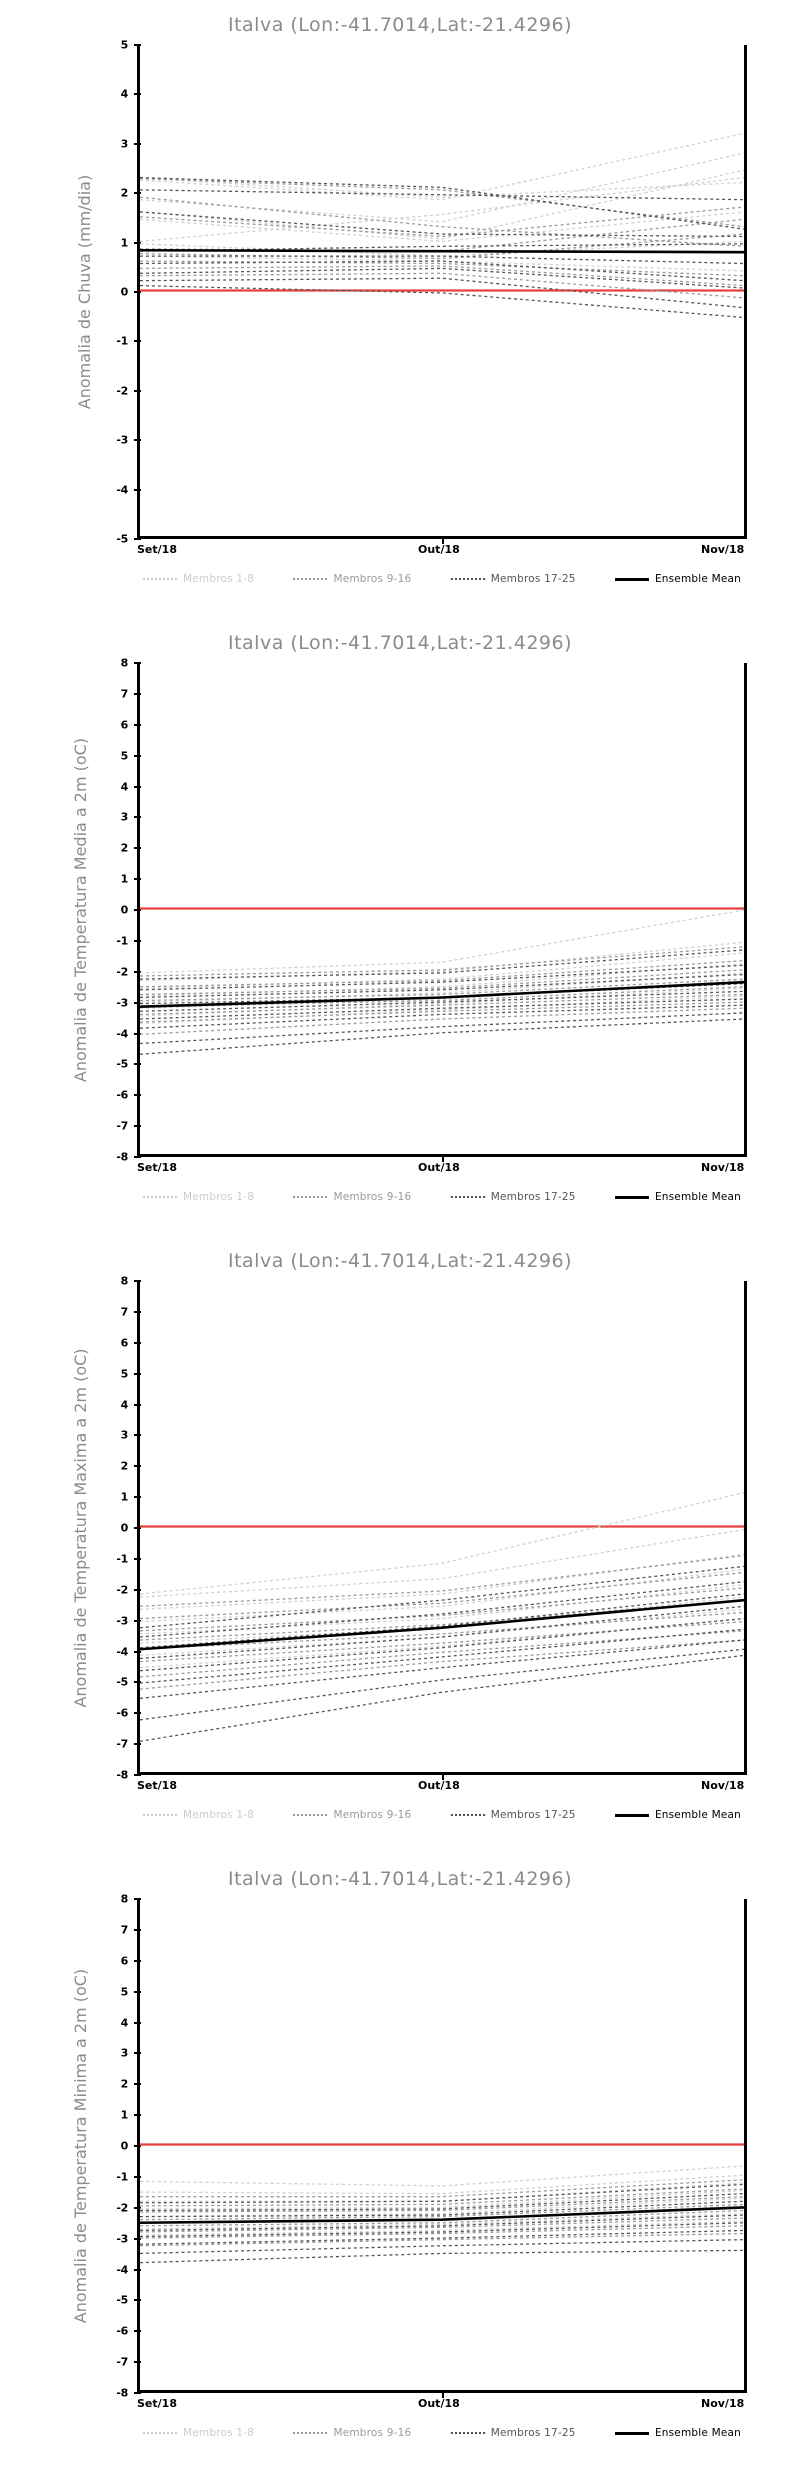 The image size is (800, 2472). What do you see at coordinates (122, 1095) in the screenshot?
I see `y-axis-tick-label: -6` at bounding box center [122, 1095].